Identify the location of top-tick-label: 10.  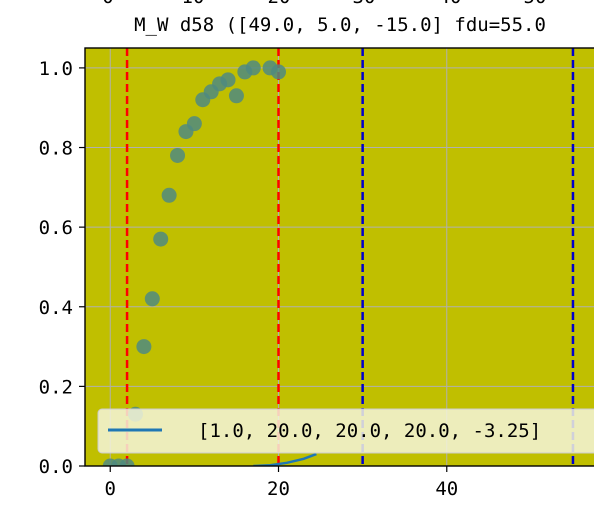
(193, 4).